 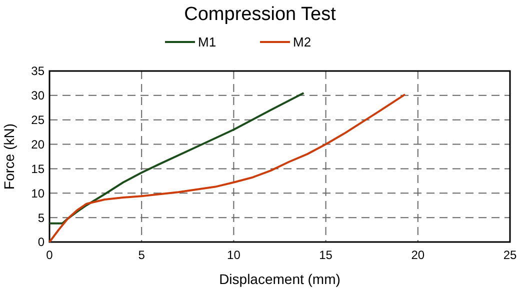 What do you see at coordinates (326, 255) in the screenshot?
I see `x-tick-label: 15` at bounding box center [326, 255].